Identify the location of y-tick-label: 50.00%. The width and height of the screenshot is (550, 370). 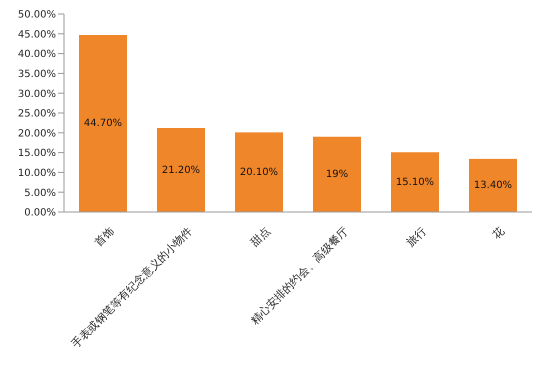
(37, 15).